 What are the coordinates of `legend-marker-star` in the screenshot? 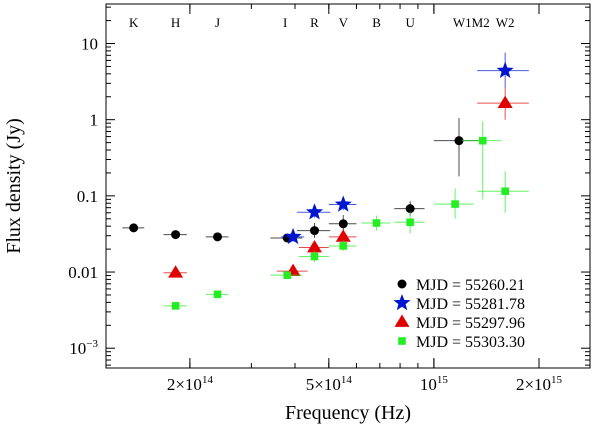 It's located at (402, 302).